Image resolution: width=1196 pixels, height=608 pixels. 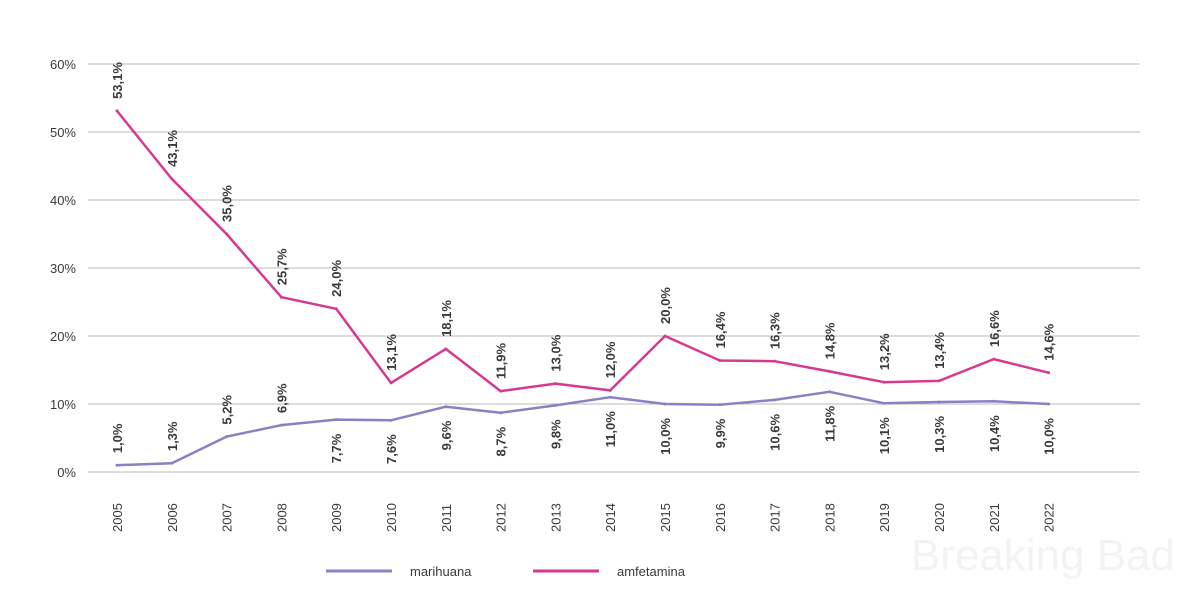 I want to click on x-tick-label: 2017, so click(x=775, y=517).